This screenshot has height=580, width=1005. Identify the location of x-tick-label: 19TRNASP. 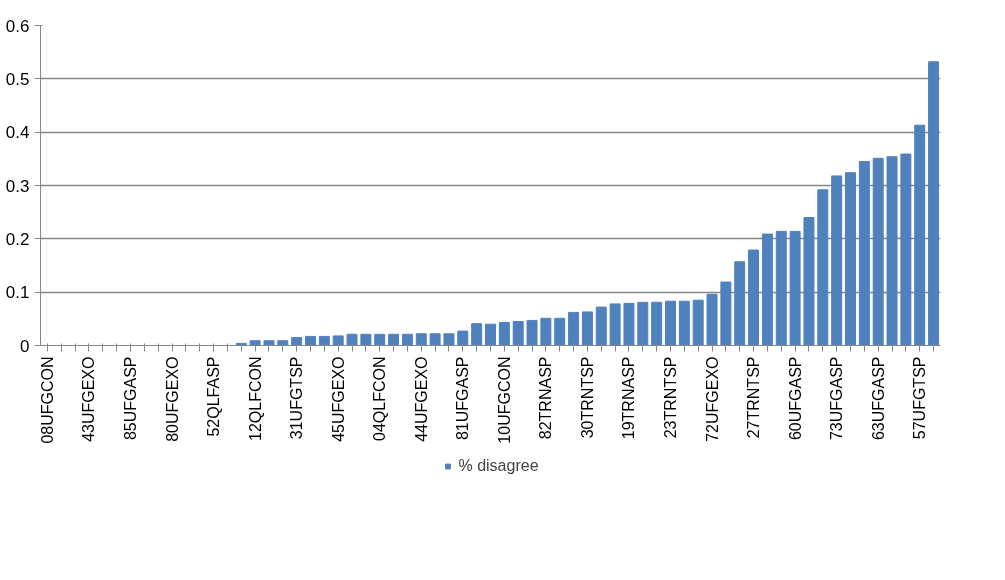
(629, 398).